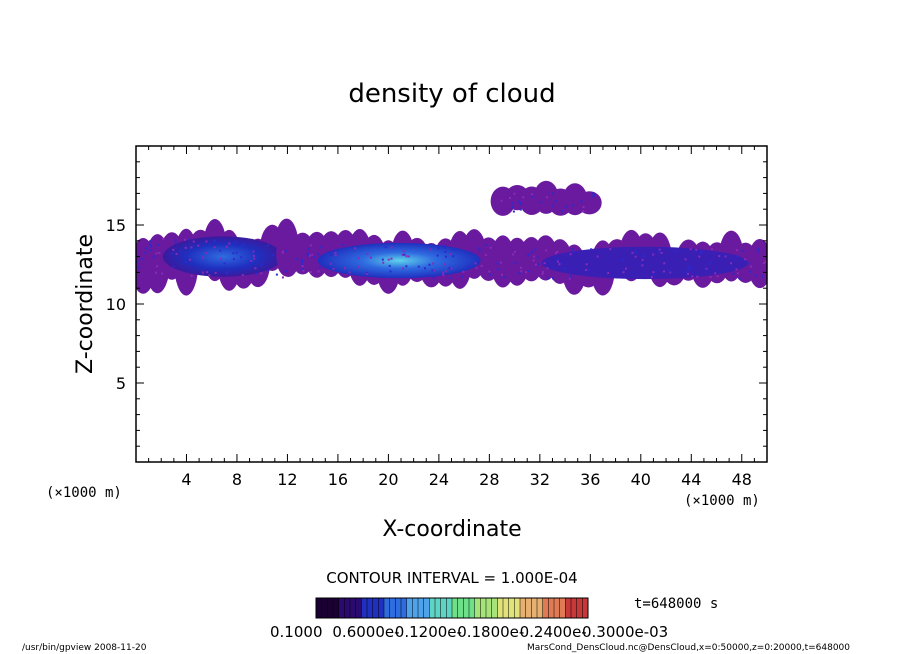 This screenshot has width=904, height=654. What do you see at coordinates (296, 632) in the screenshot?
I see `colorbar-label: 0.1000` at bounding box center [296, 632].